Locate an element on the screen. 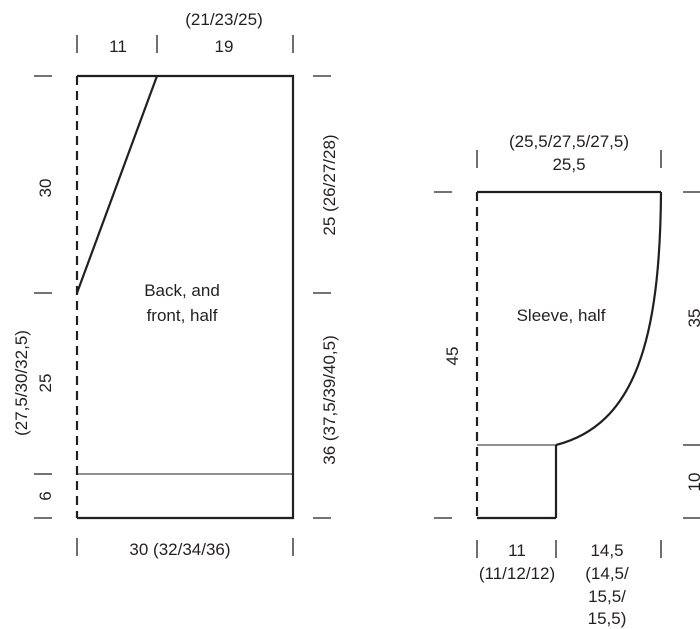  sleeve-bottom-ticks is located at coordinates (569, 549).